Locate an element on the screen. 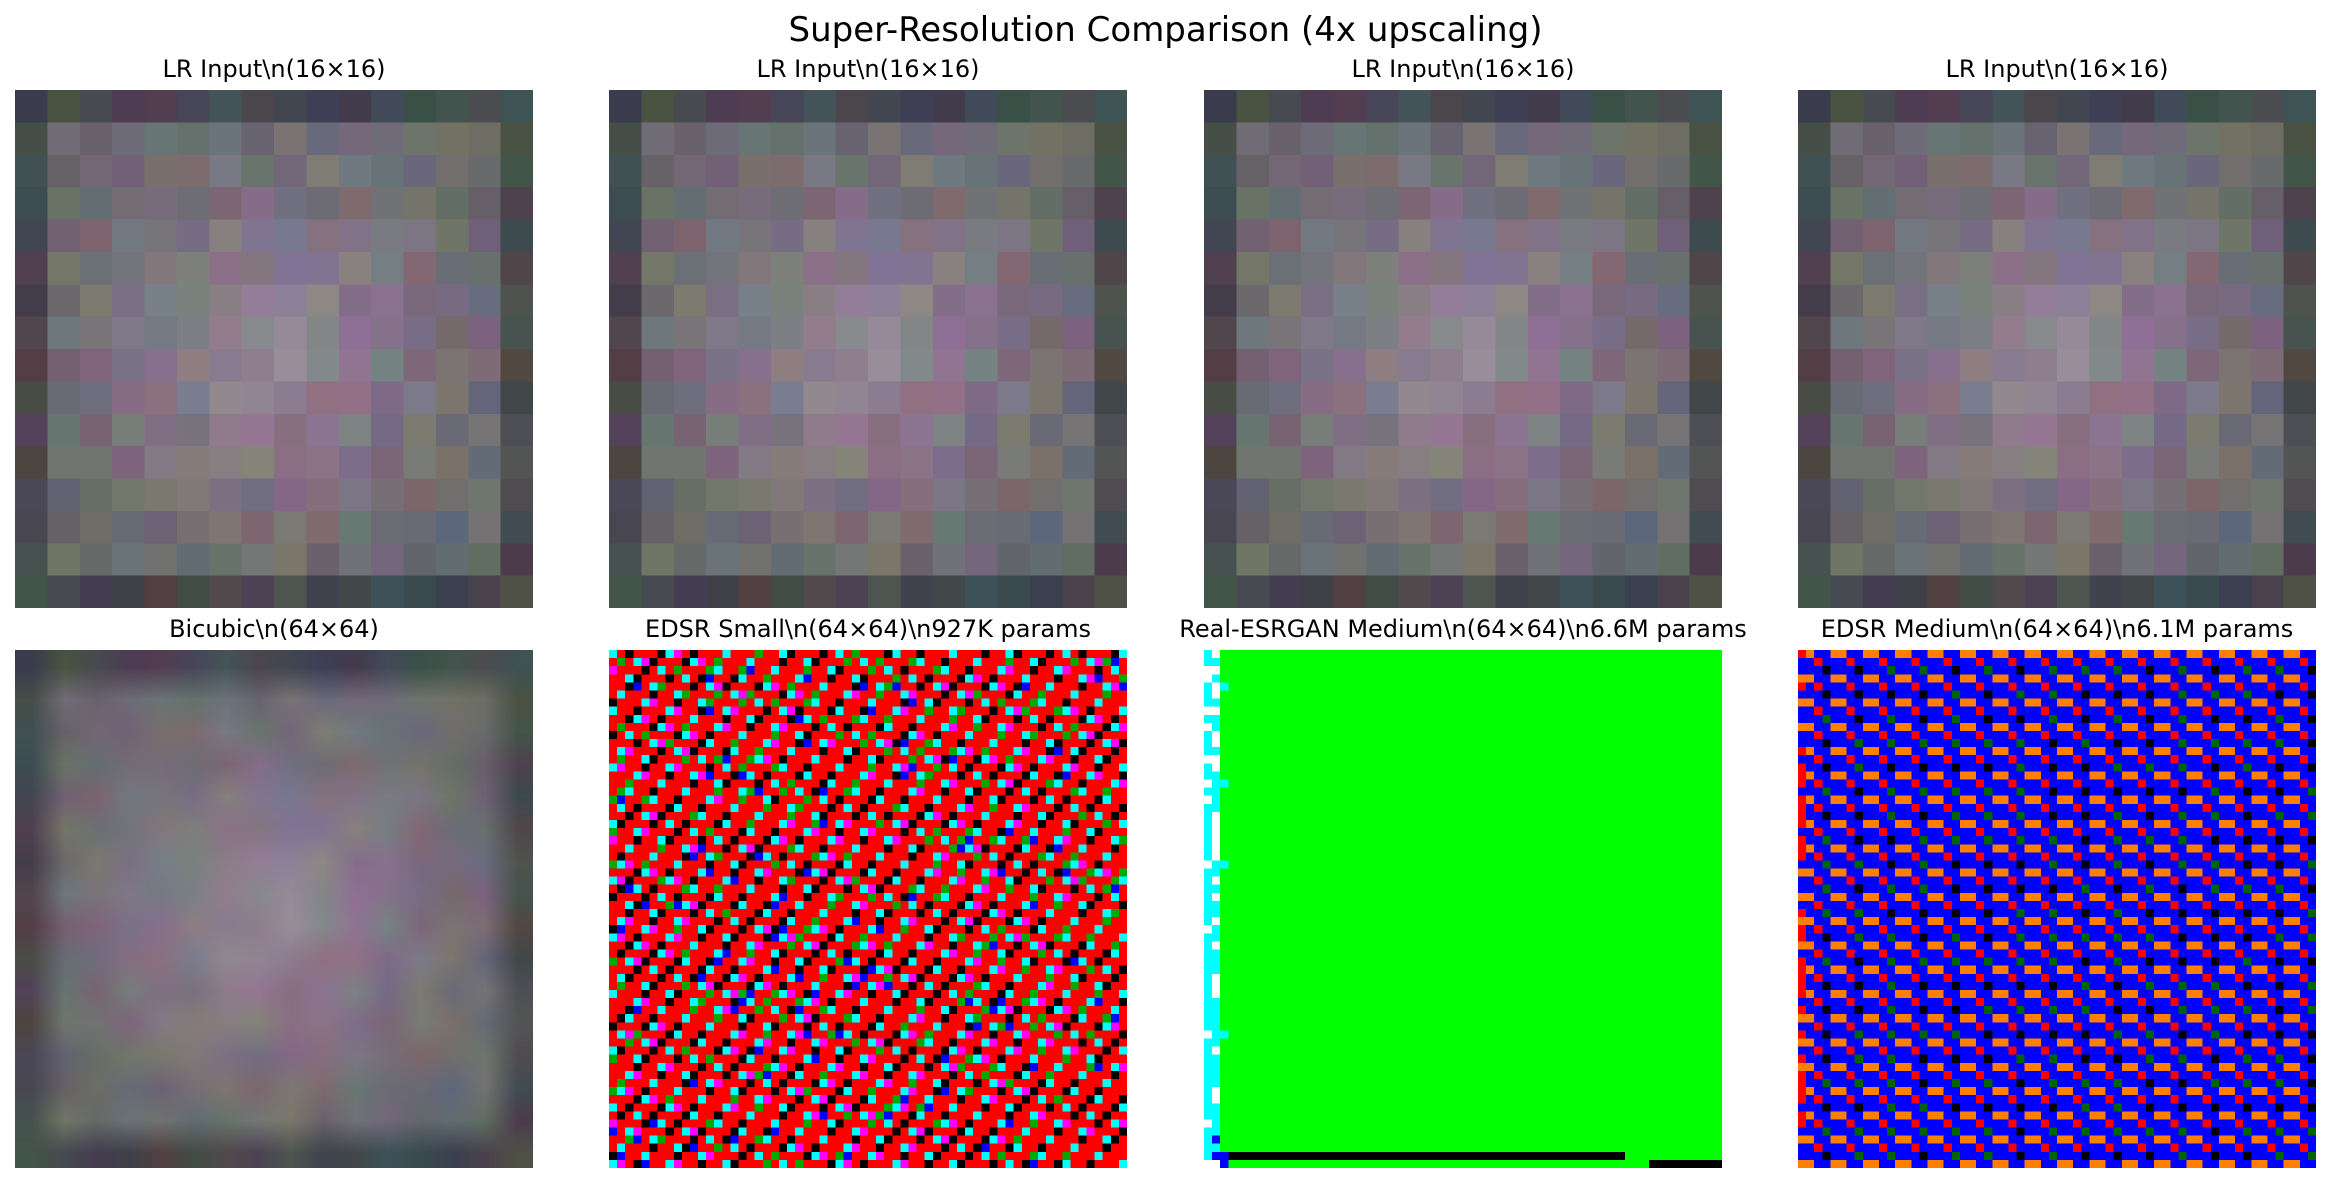  panel-title-real-esrgan-medium: Real-ESRGAN Medium\n(64×64)\n6.6M params is located at coordinates (1463, 629).